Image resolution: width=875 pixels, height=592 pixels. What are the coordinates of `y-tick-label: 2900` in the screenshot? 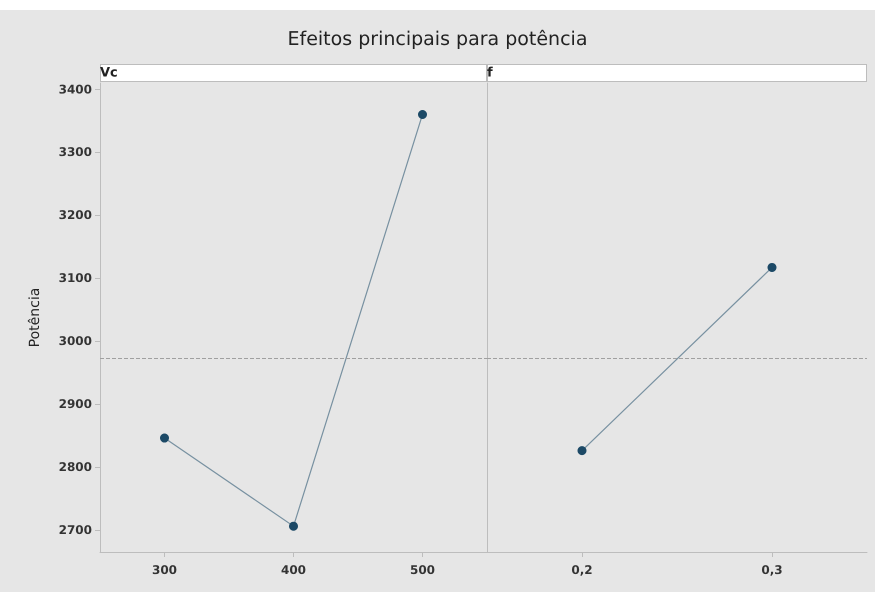 It's located at (75, 404).